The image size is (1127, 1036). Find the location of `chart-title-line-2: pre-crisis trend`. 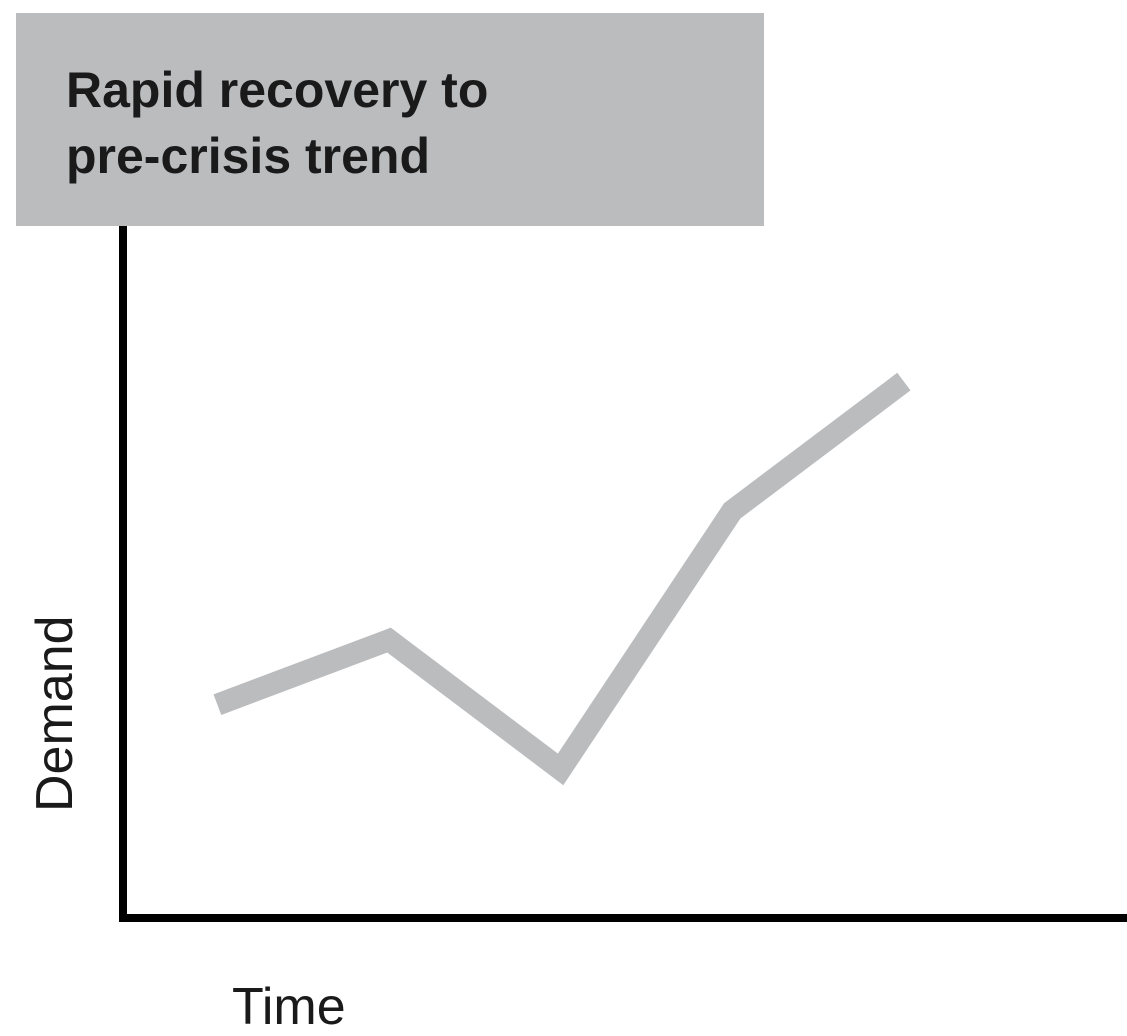

chart-title-line-2: pre-crisis trend is located at coordinates (415, 156).